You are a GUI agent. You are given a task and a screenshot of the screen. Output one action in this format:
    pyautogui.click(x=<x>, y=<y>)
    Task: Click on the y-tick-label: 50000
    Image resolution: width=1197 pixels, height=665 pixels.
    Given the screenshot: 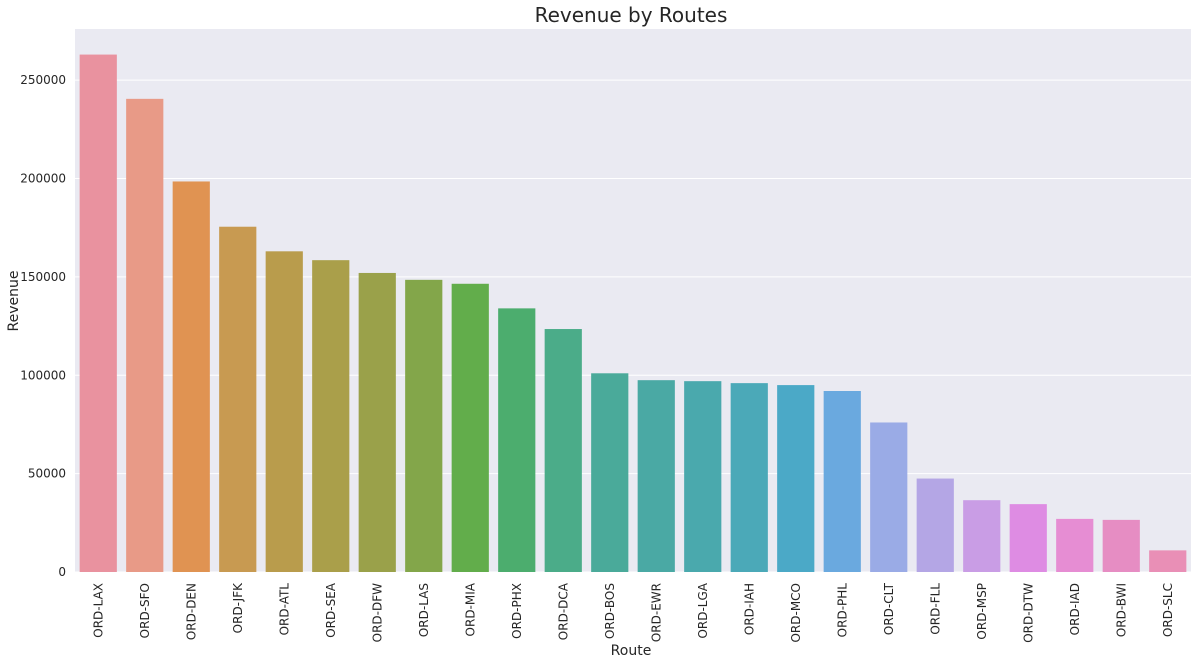 What is the action you would take?
    pyautogui.click(x=47, y=474)
    